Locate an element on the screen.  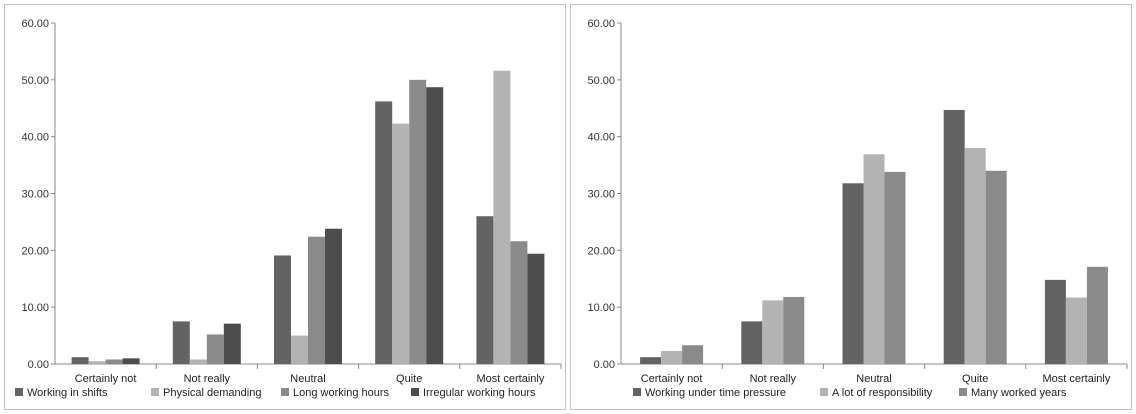
right-x-tick-label: Quite is located at coordinates (975, 379).